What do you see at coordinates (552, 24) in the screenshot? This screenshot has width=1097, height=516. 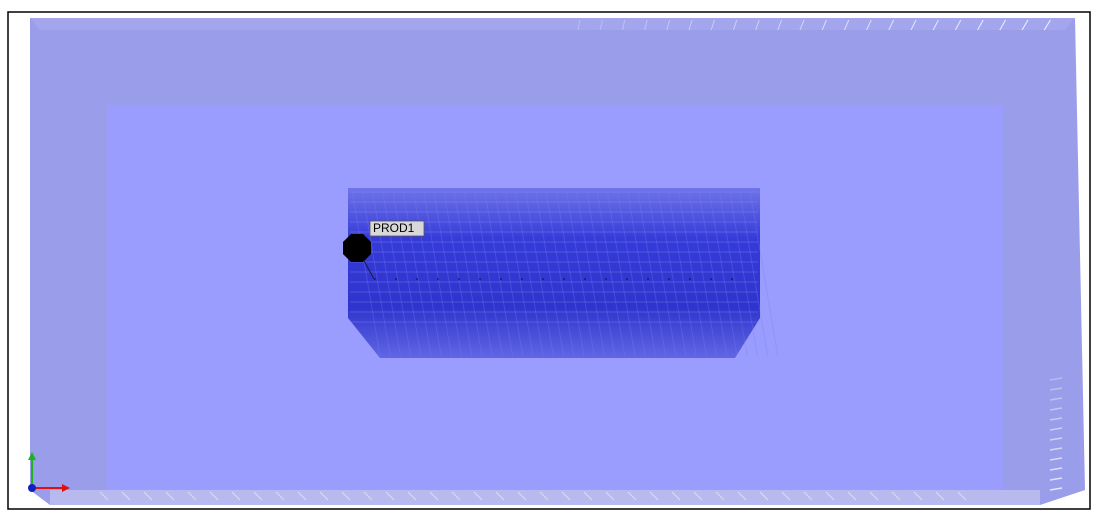 I see `outer-grid-top-face` at bounding box center [552, 24].